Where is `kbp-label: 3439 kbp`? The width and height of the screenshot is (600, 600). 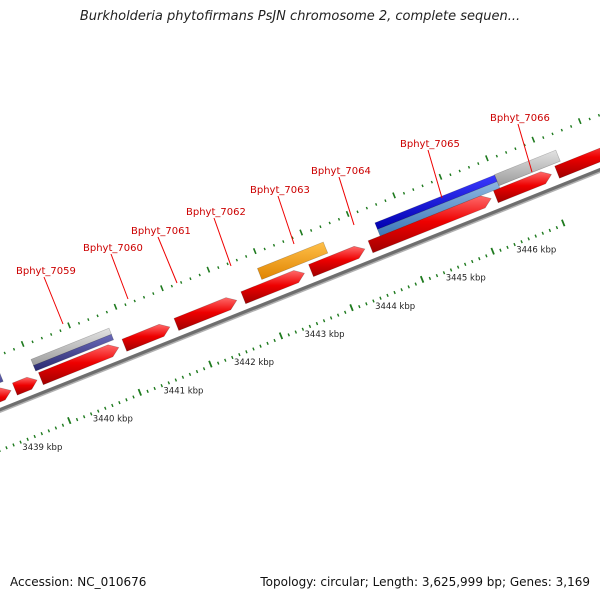 kbp-label: 3439 kbp is located at coordinates (42, 448).